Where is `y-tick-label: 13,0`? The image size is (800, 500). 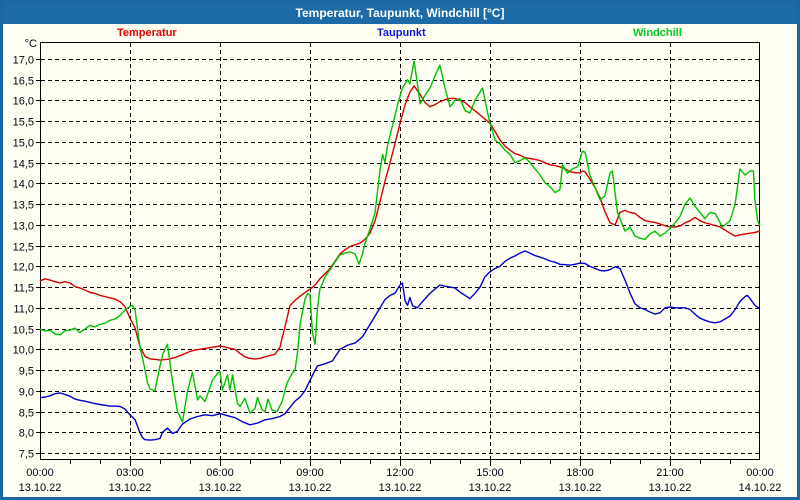 y-tick-label: 13,0 is located at coordinates (23, 227).